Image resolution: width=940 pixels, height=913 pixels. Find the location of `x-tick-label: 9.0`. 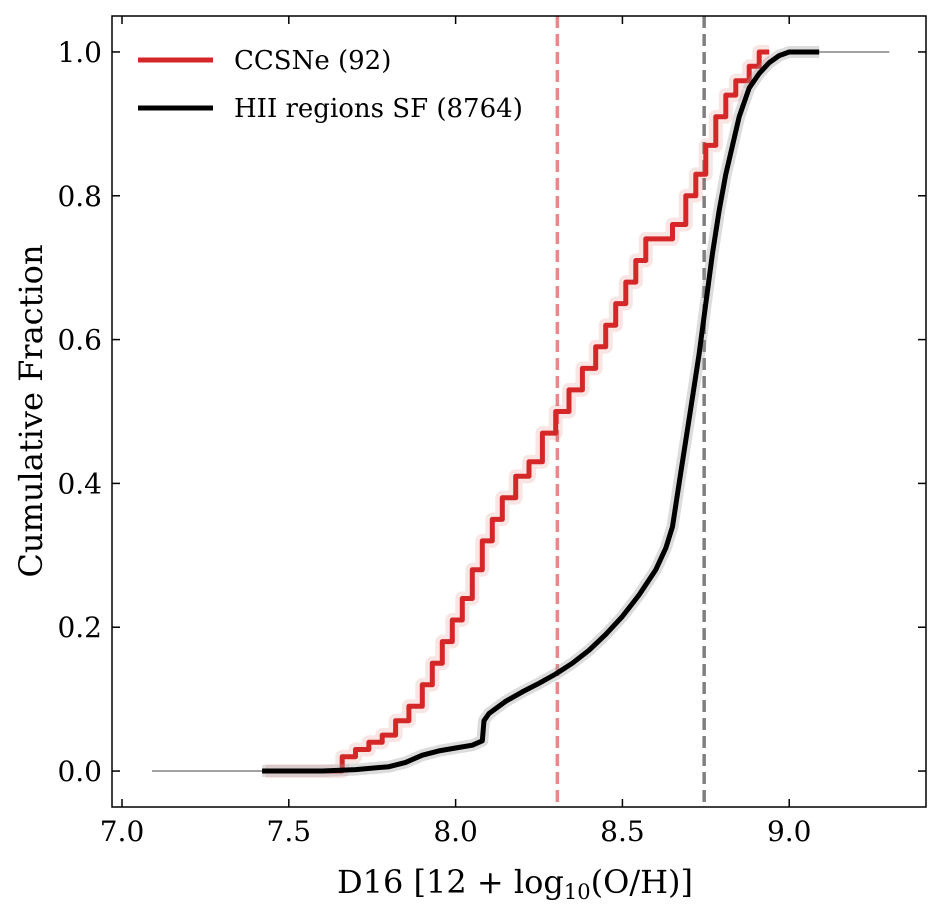

x-tick-label: 9.0 is located at coordinates (789, 831).